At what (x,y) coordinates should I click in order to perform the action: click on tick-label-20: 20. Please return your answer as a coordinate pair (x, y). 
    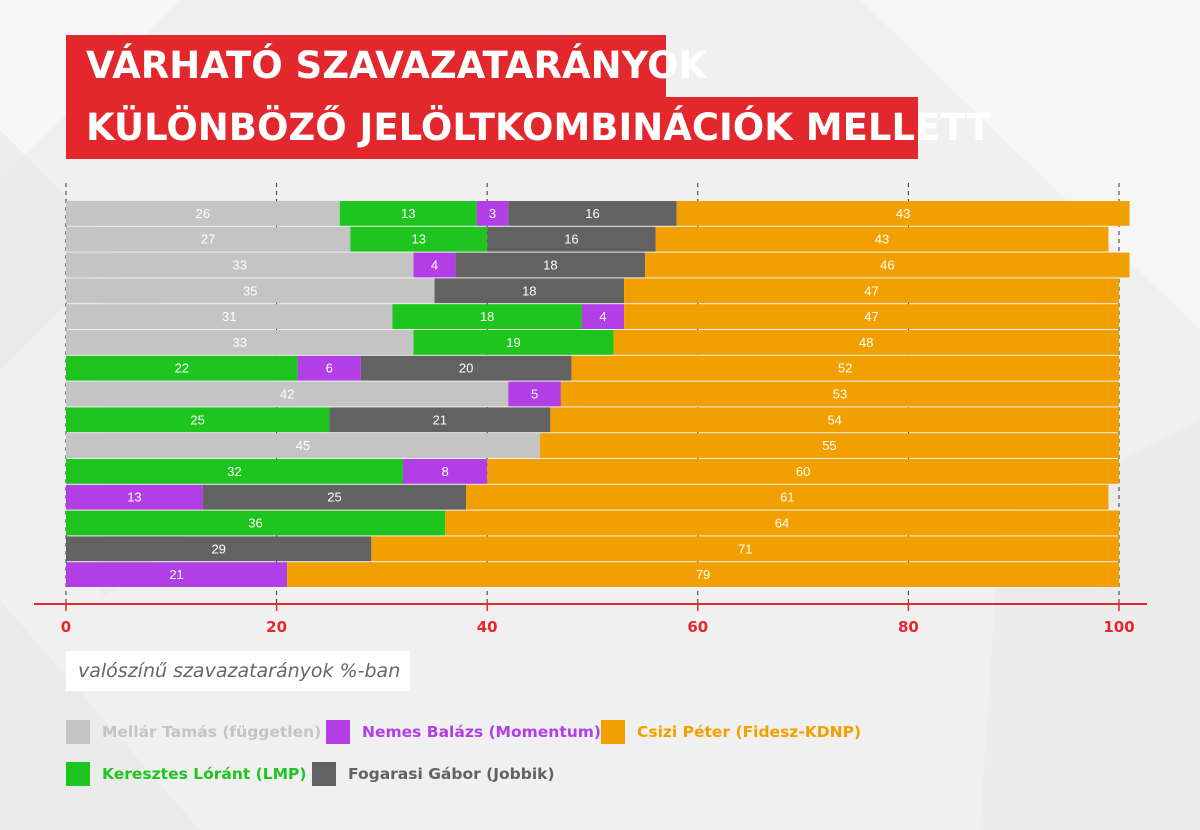
    Looking at the image, I should click on (276, 627).